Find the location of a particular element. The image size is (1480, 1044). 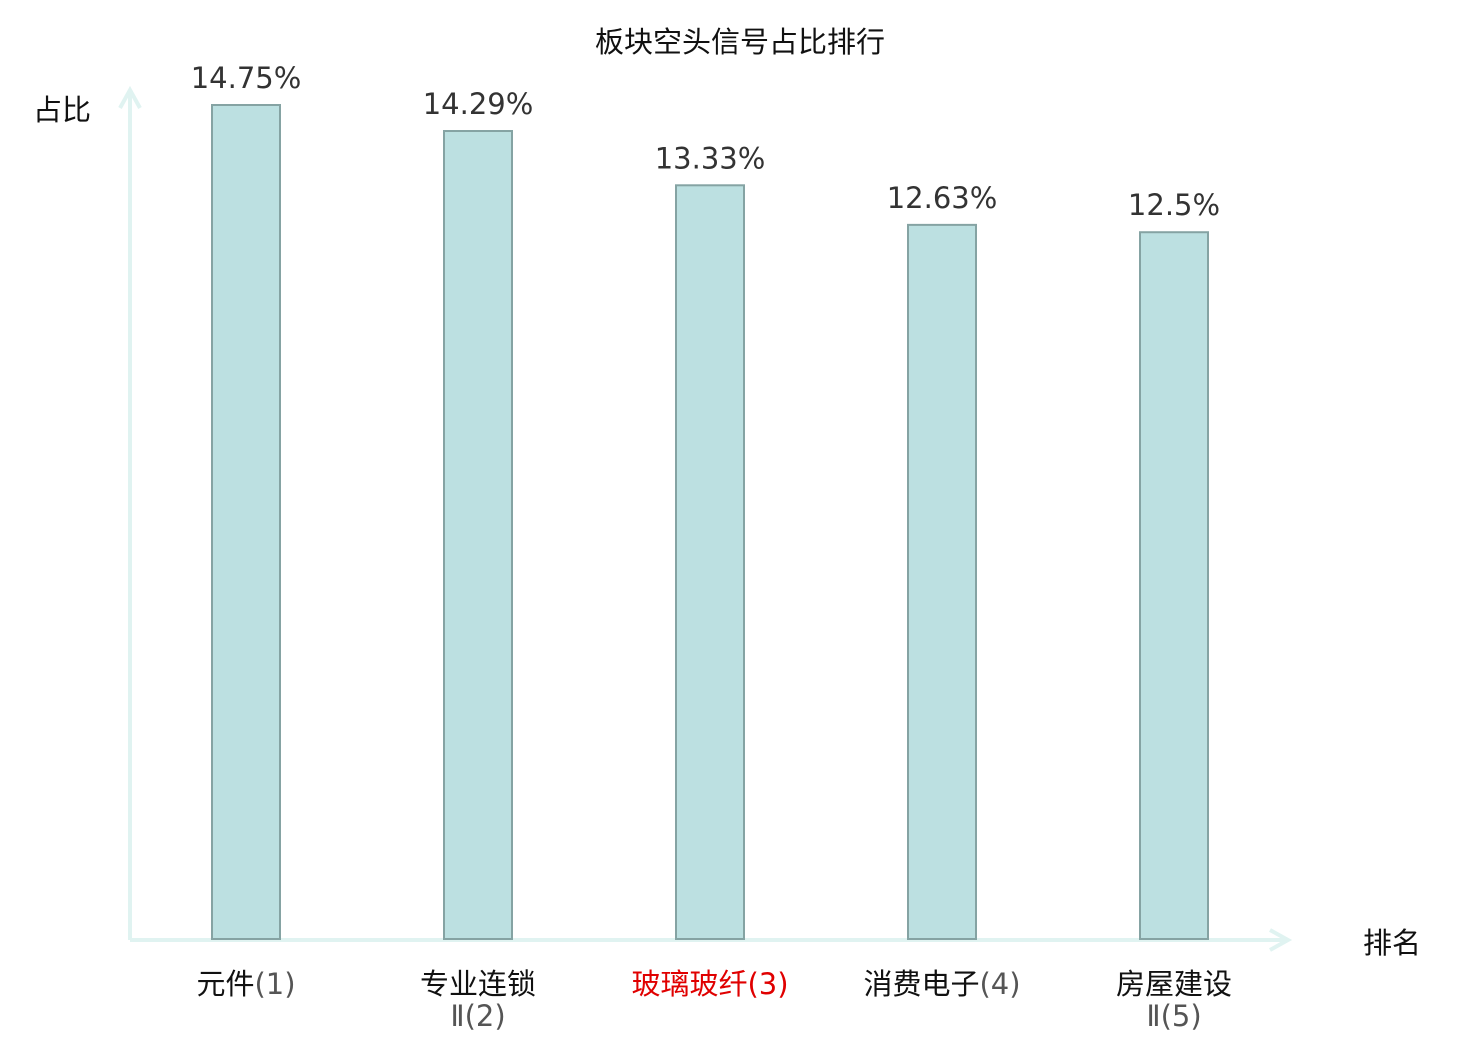

x-tick-label: 元件(1) is located at coordinates (245, 984).